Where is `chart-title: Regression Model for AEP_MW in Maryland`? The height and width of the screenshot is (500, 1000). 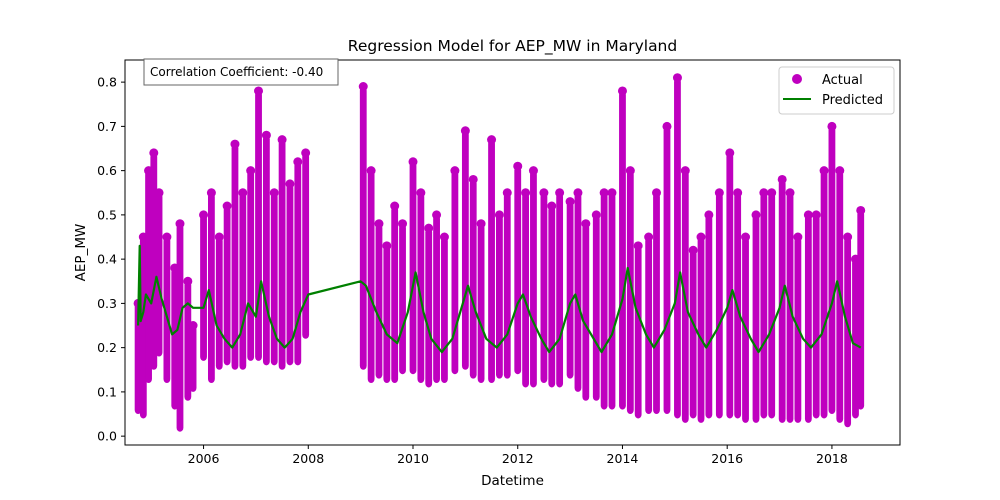 chart-title: Regression Model for AEP_MW in Maryland is located at coordinates (512, 46).